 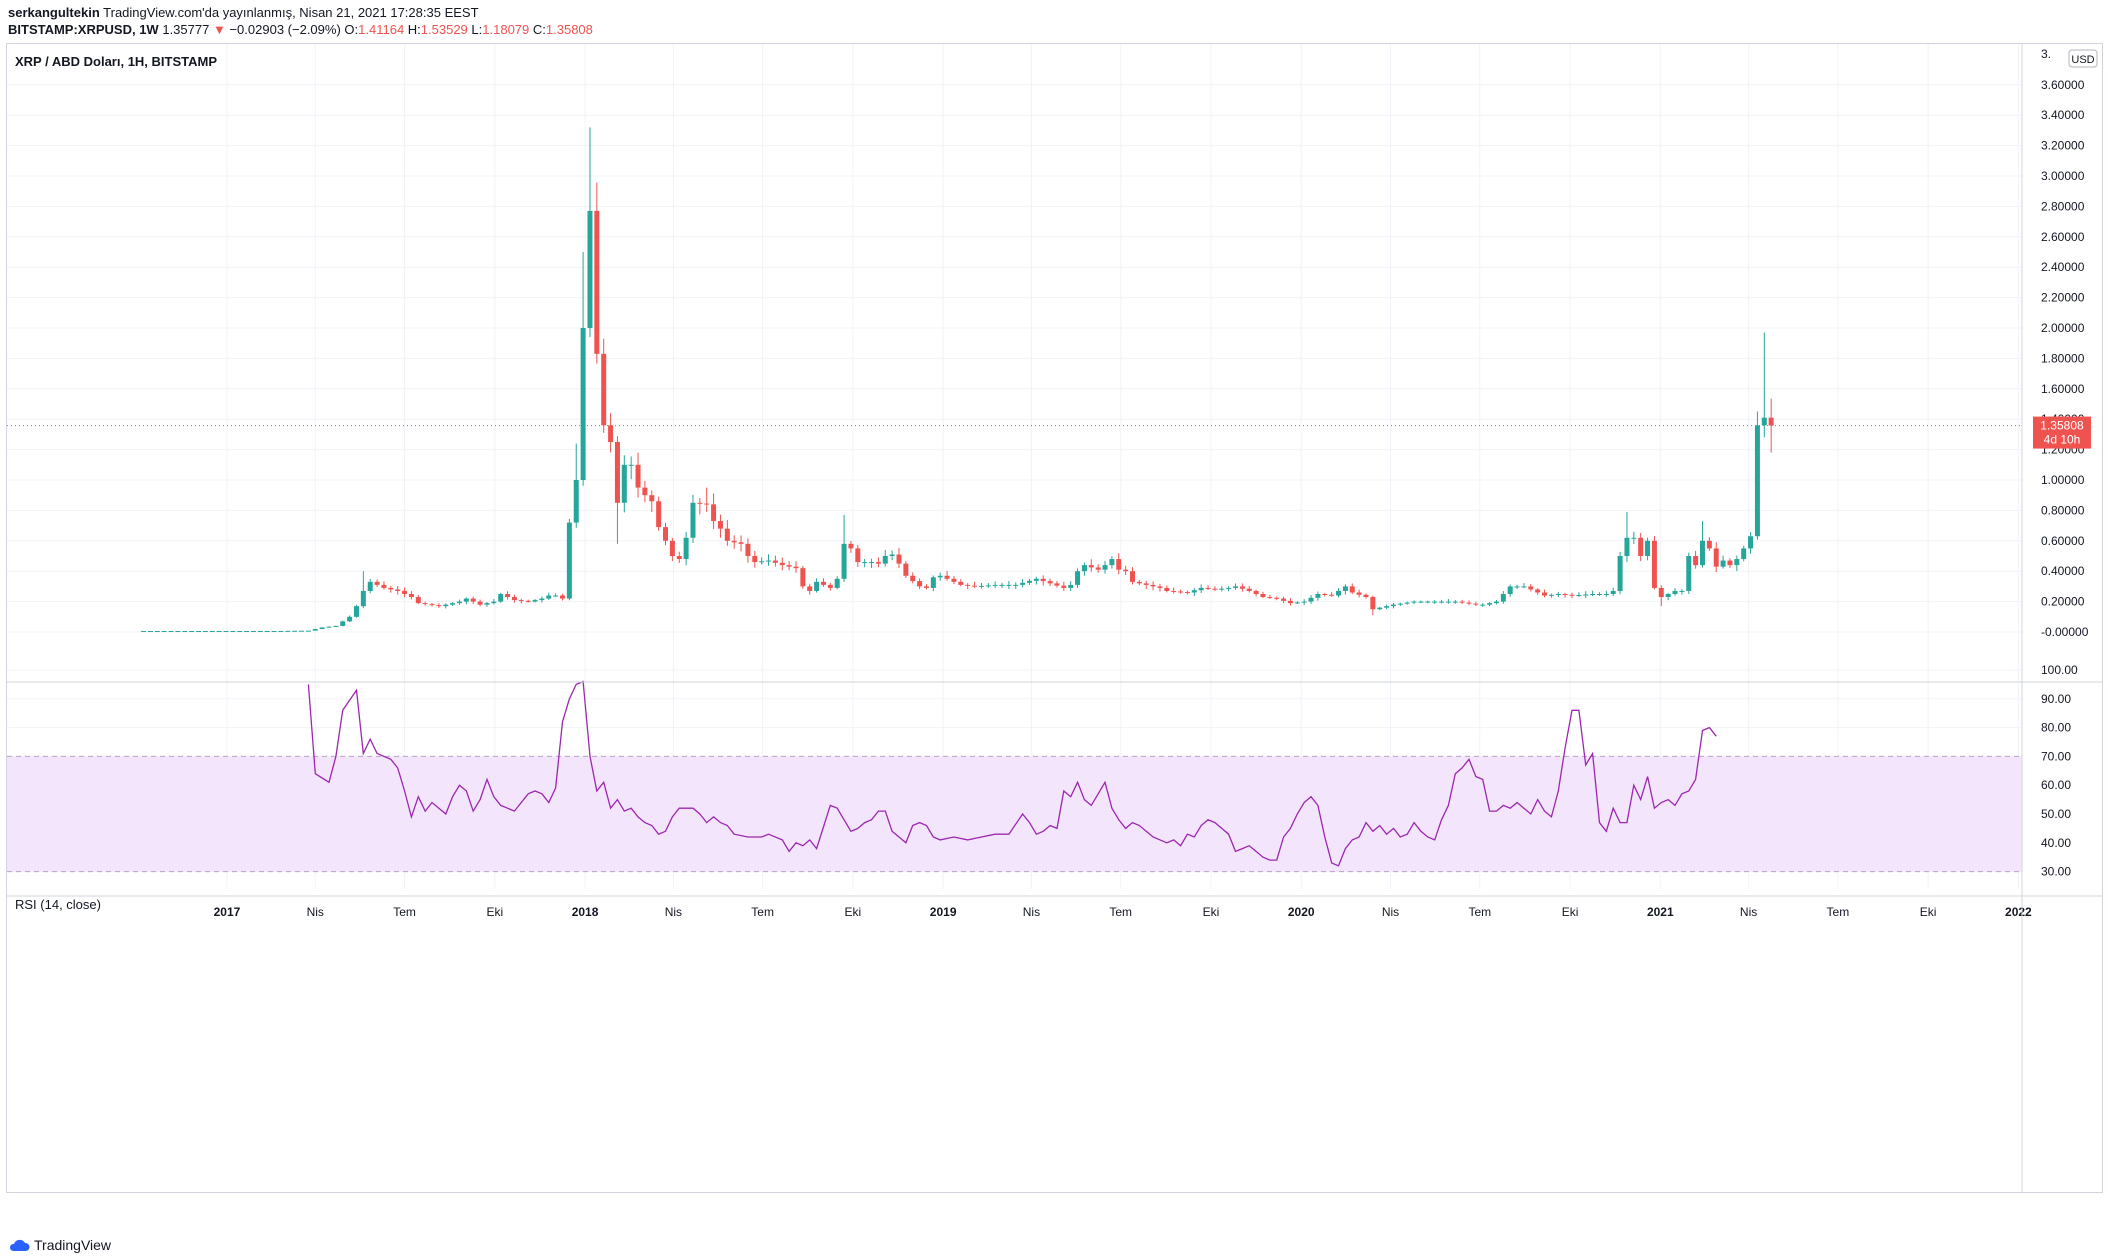 What do you see at coordinates (54, 12) in the screenshot?
I see `author-name: serkangultekin` at bounding box center [54, 12].